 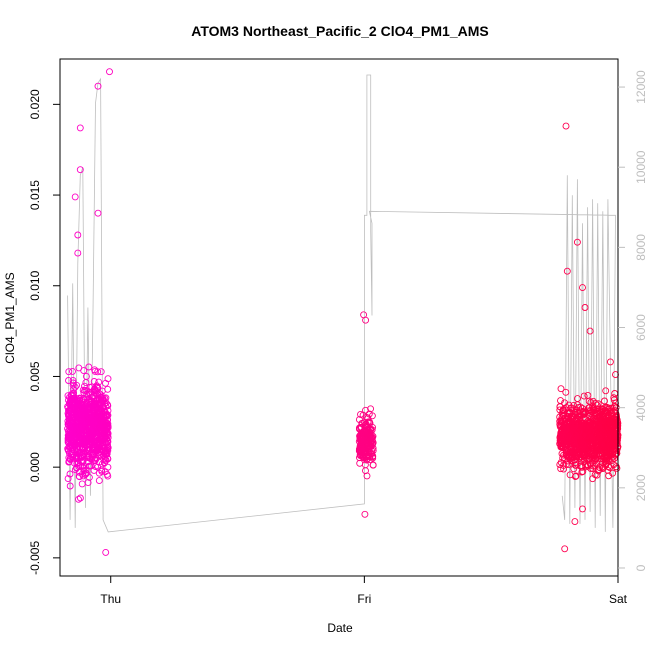 I want to click on right-axis-tick-label: 0, so click(x=641, y=567).